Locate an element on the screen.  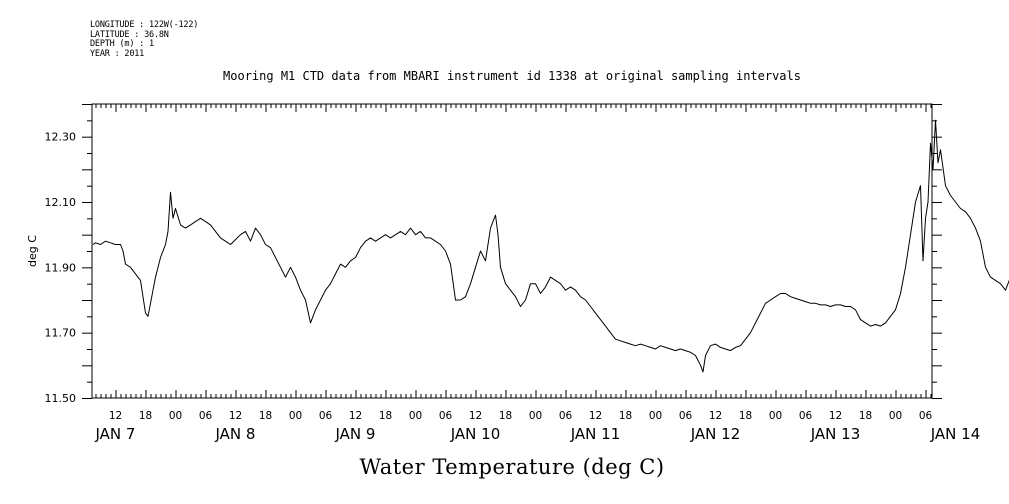
meta-depth: DEPTH (m) : 1 is located at coordinates (122, 44).